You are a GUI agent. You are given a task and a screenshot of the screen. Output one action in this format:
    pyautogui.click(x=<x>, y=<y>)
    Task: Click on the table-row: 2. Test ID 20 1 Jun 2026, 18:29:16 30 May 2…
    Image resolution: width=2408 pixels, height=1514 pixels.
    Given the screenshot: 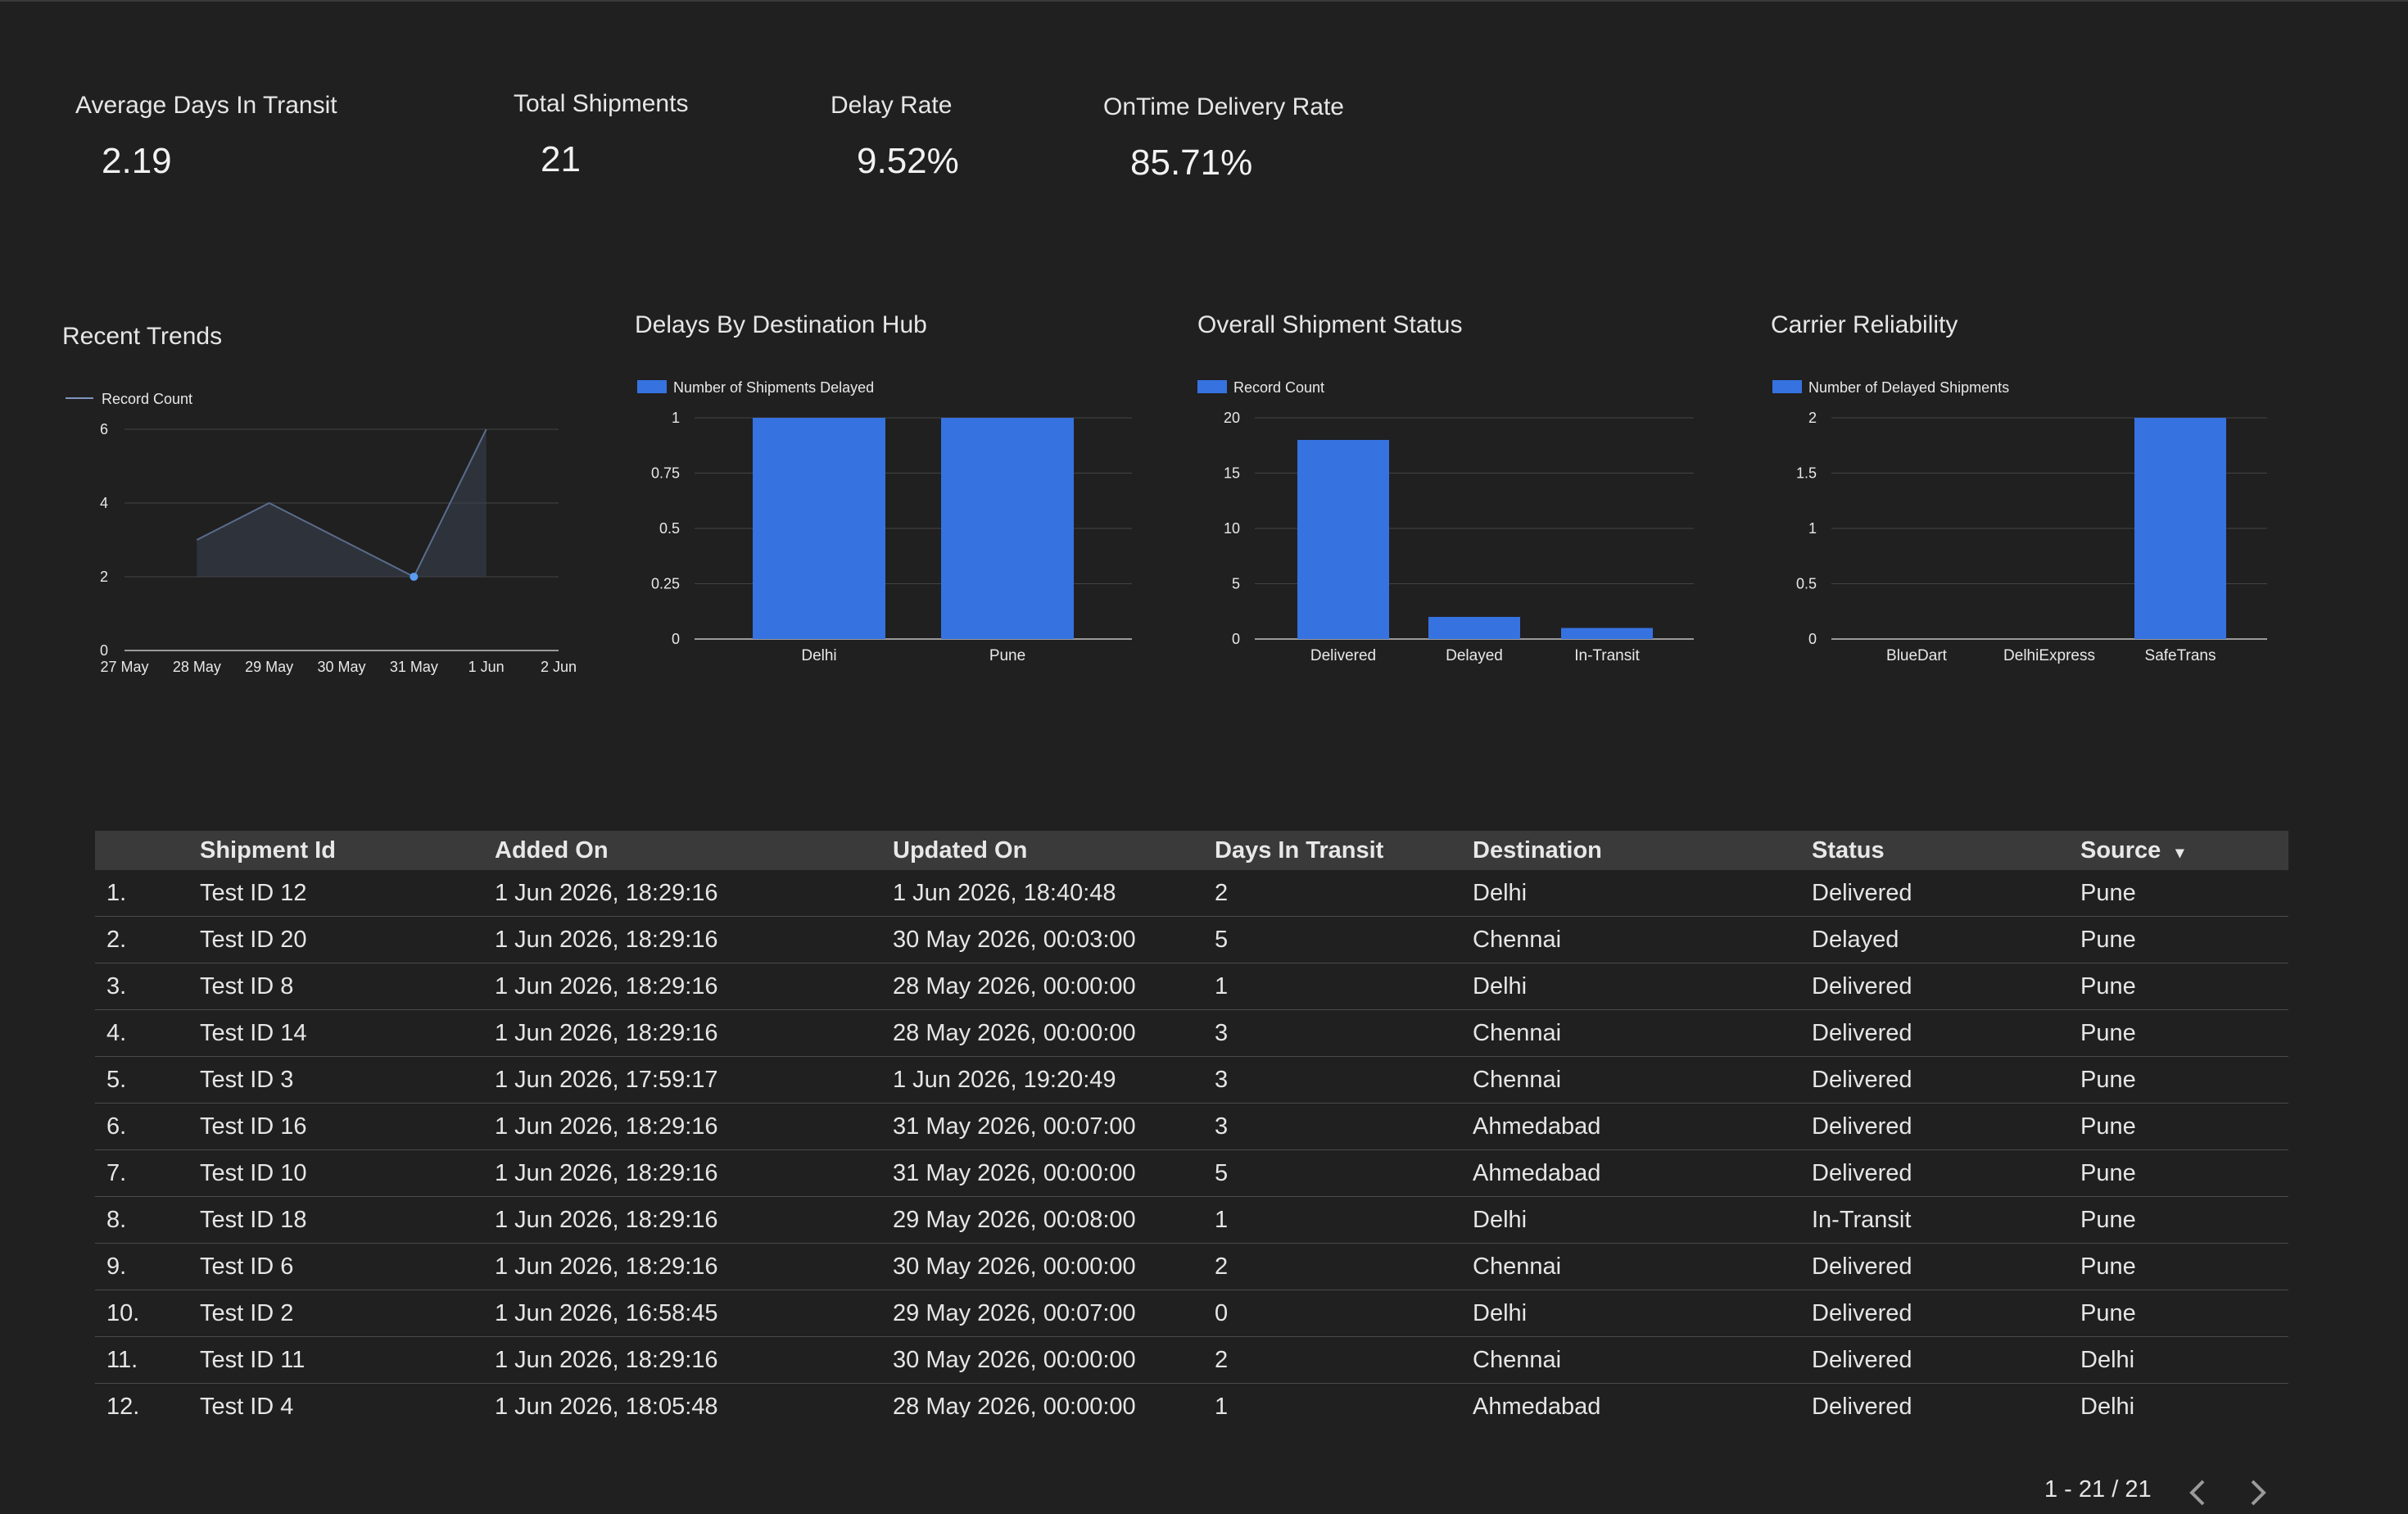 What is the action you would take?
    pyautogui.click(x=1191, y=939)
    